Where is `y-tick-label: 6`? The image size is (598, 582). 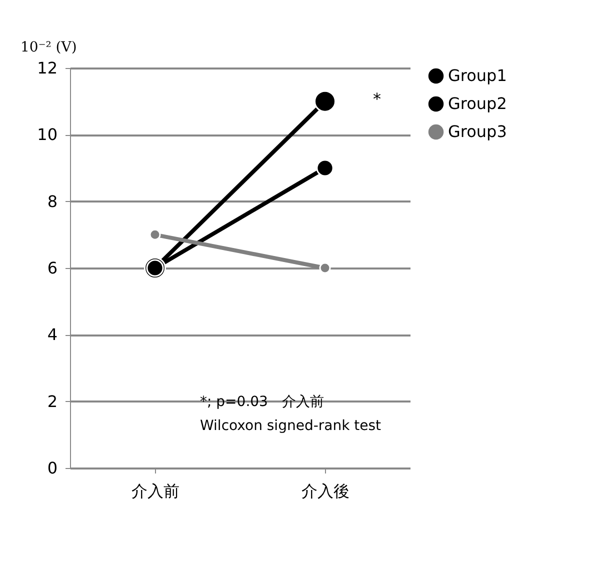 y-tick-label: 6 is located at coordinates (52, 268).